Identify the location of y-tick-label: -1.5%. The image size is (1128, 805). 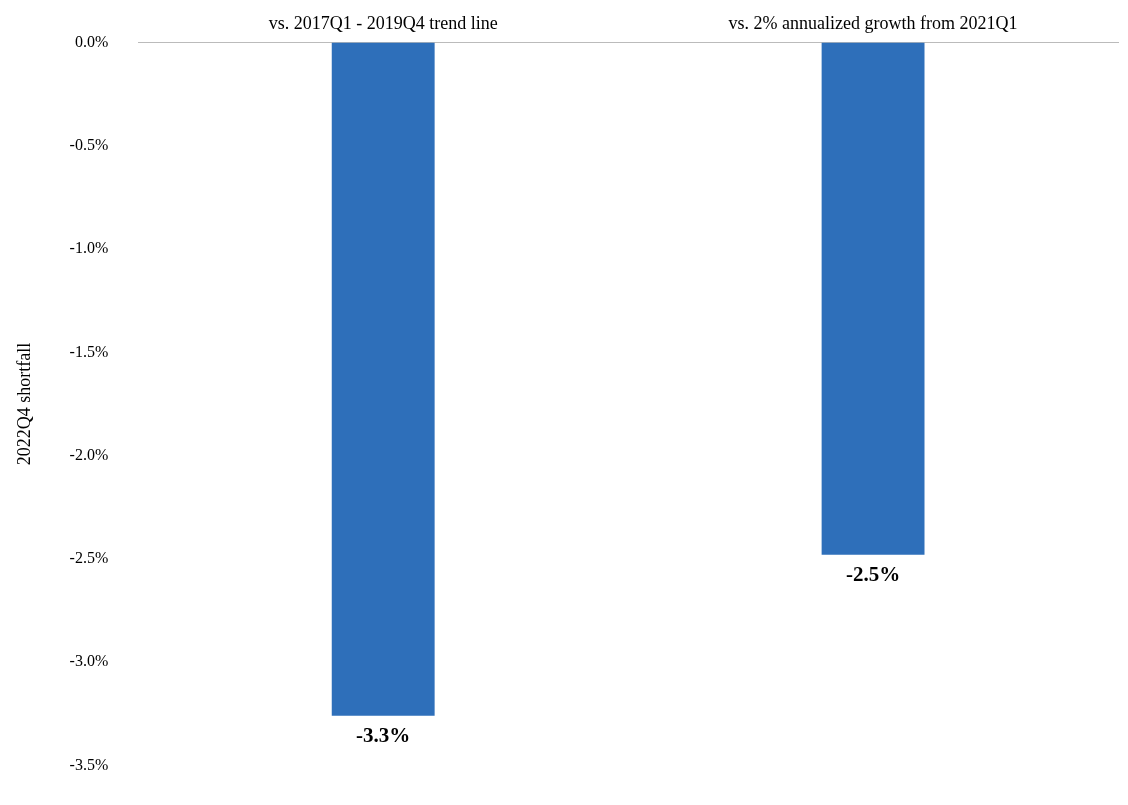
(89, 351).